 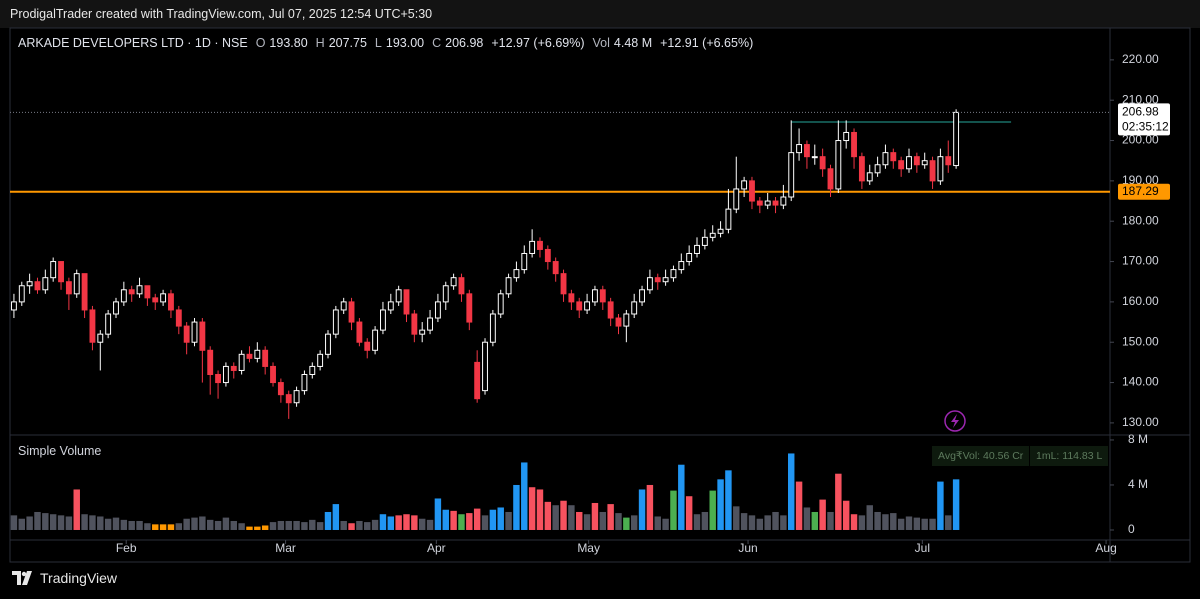 What do you see at coordinates (1140, 261) in the screenshot?
I see `y-tick-label: 170.00` at bounding box center [1140, 261].